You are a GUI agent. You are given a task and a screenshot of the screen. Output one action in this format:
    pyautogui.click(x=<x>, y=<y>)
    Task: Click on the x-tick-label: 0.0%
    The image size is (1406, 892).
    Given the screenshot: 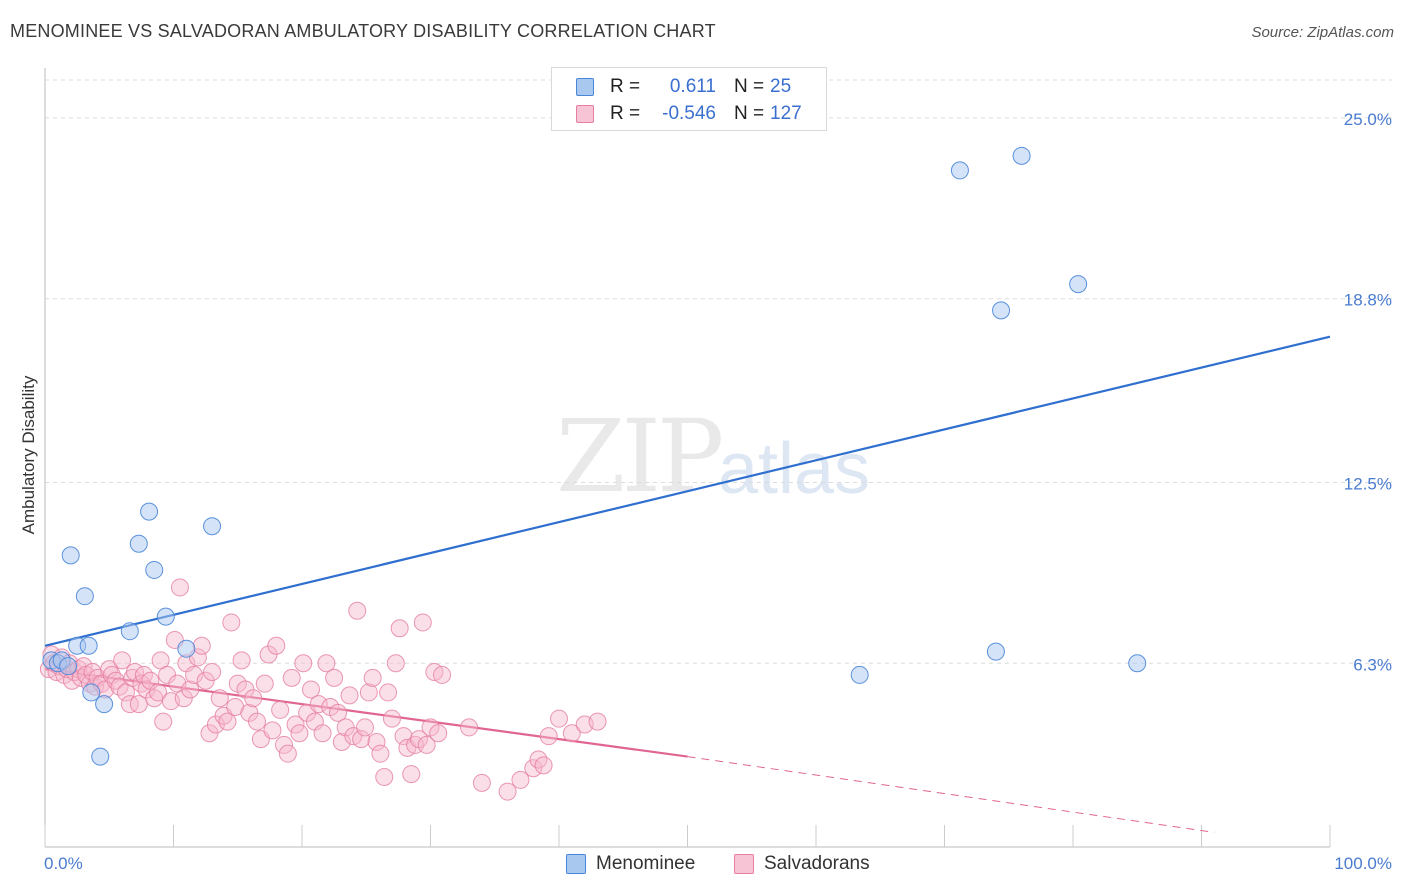 What is the action you would take?
    pyautogui.click(x=63, y=863)
    